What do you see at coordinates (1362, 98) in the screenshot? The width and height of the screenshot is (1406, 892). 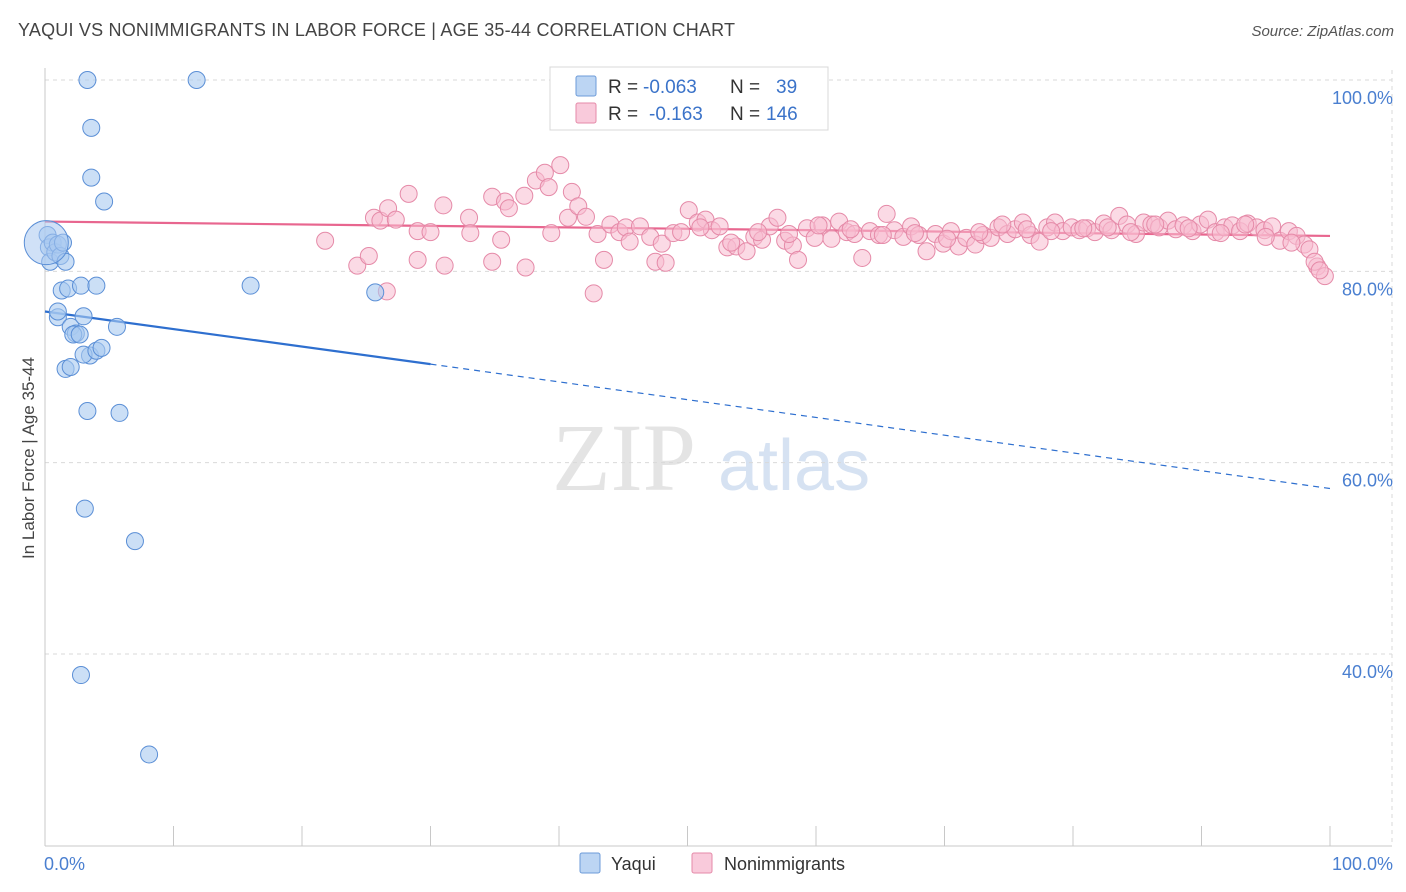 I see `y-tick-label: 100.0%` at bounding box center [1362, 98].